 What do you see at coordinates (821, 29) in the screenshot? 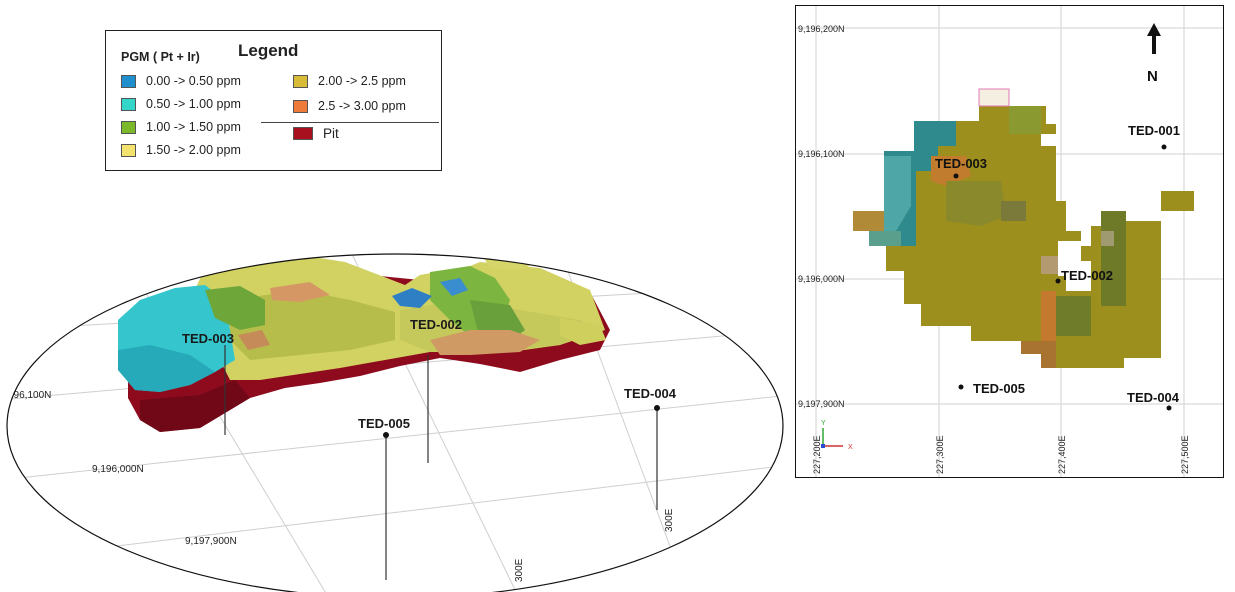
I see `northing-label: 9,196,200N` at bounding box center [821, 29].